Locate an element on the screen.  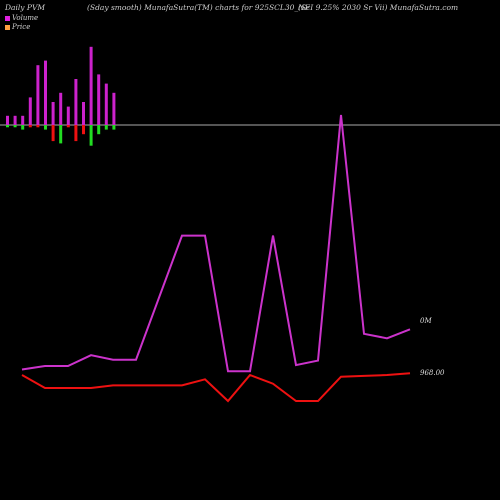
legend-volume: Volume is located at coordinates (21, 18).